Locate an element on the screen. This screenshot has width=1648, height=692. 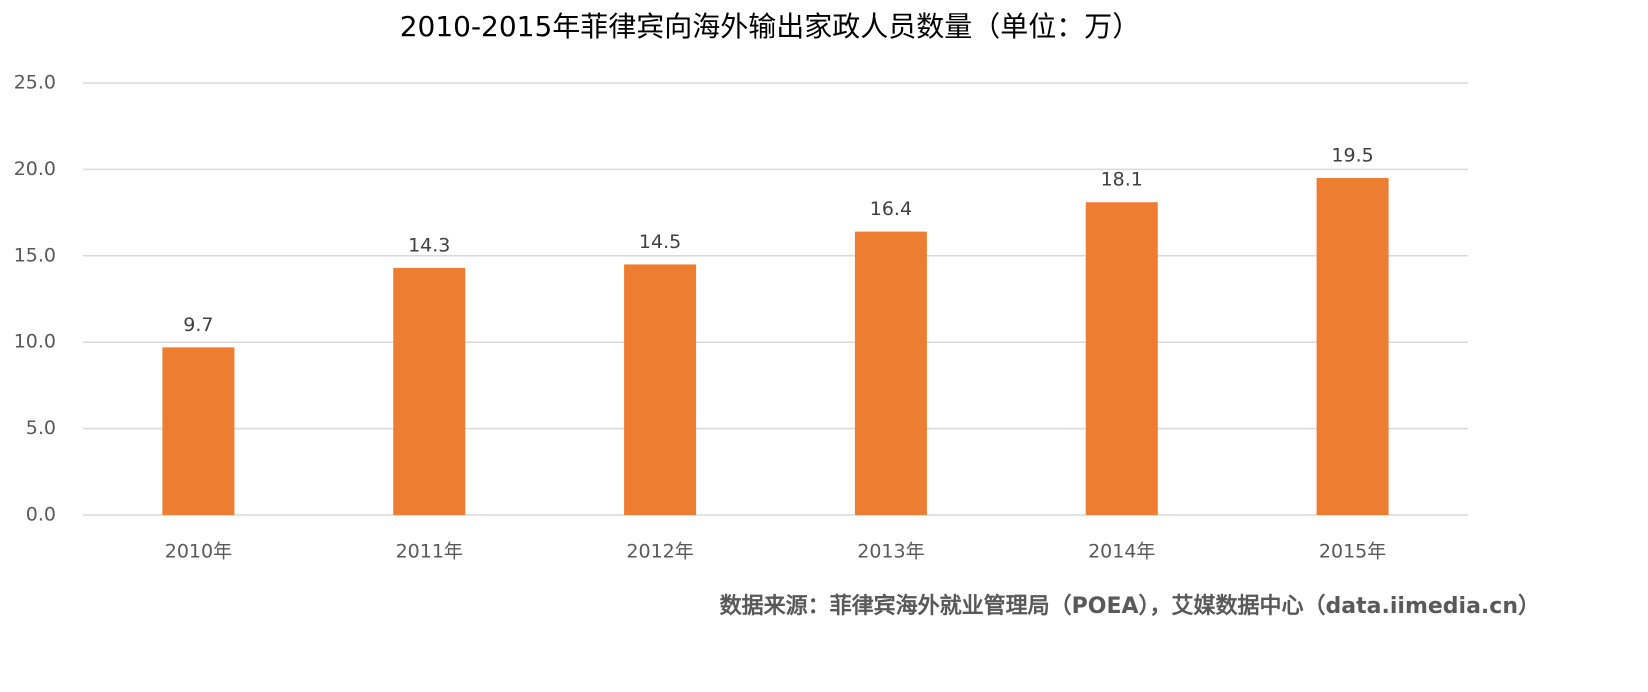
chart-title: 2010-2015年菲律宾向海外输出家政人员数量（单位：万） is located at coordinates (770, 26).